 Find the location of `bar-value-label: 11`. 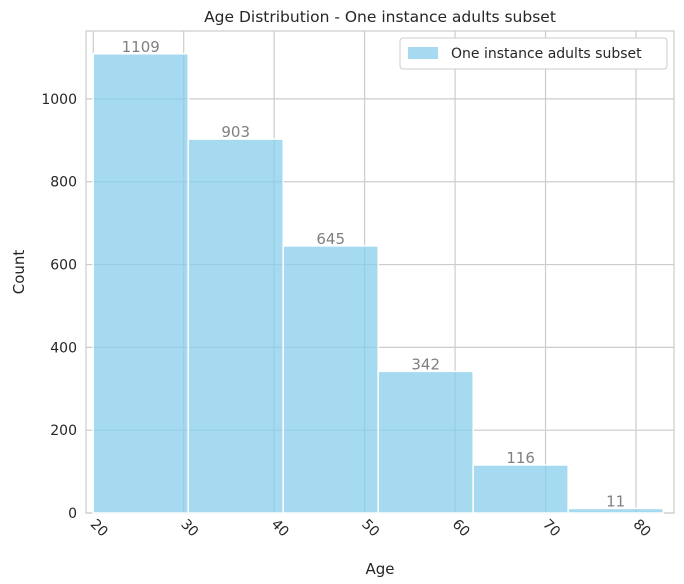

bar-value-label: 11 is located at coordinates (615, 501).